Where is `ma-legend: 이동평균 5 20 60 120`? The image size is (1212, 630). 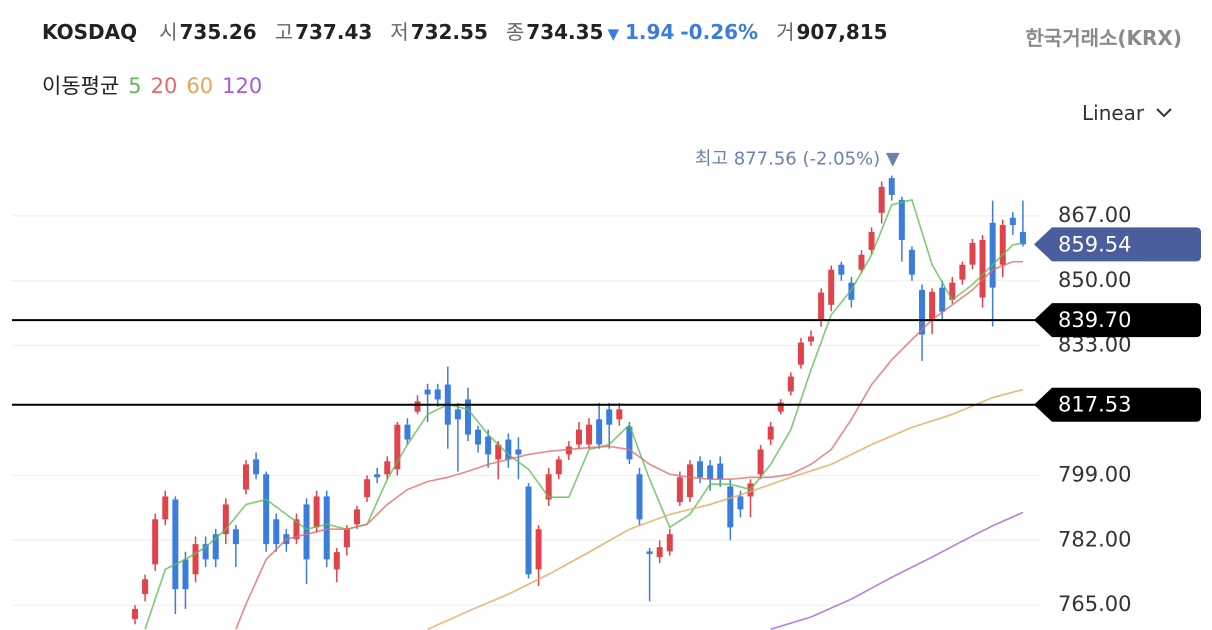
ma-legend: 이동평균 5 20 60 120 is located at coordinates (152, 85).